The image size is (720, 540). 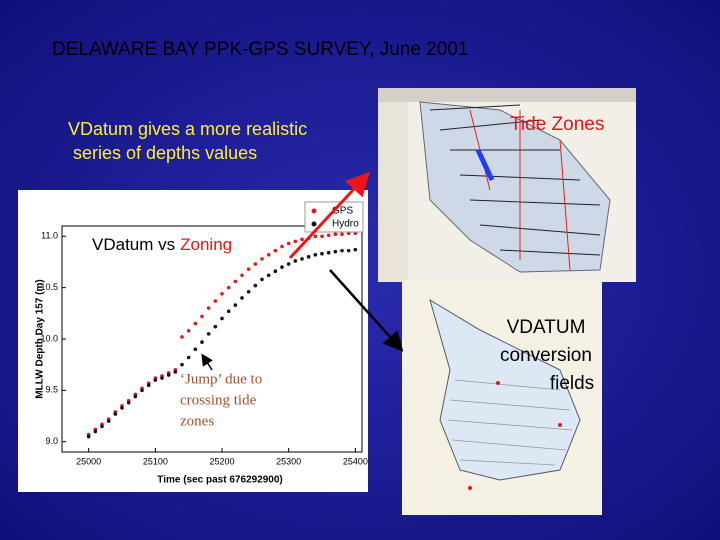 What do you see at coordinates (219, 480) in the screenshot?
I see `x-axis-label: Time (sec past 676292900)` at bounding box center [219, 480].